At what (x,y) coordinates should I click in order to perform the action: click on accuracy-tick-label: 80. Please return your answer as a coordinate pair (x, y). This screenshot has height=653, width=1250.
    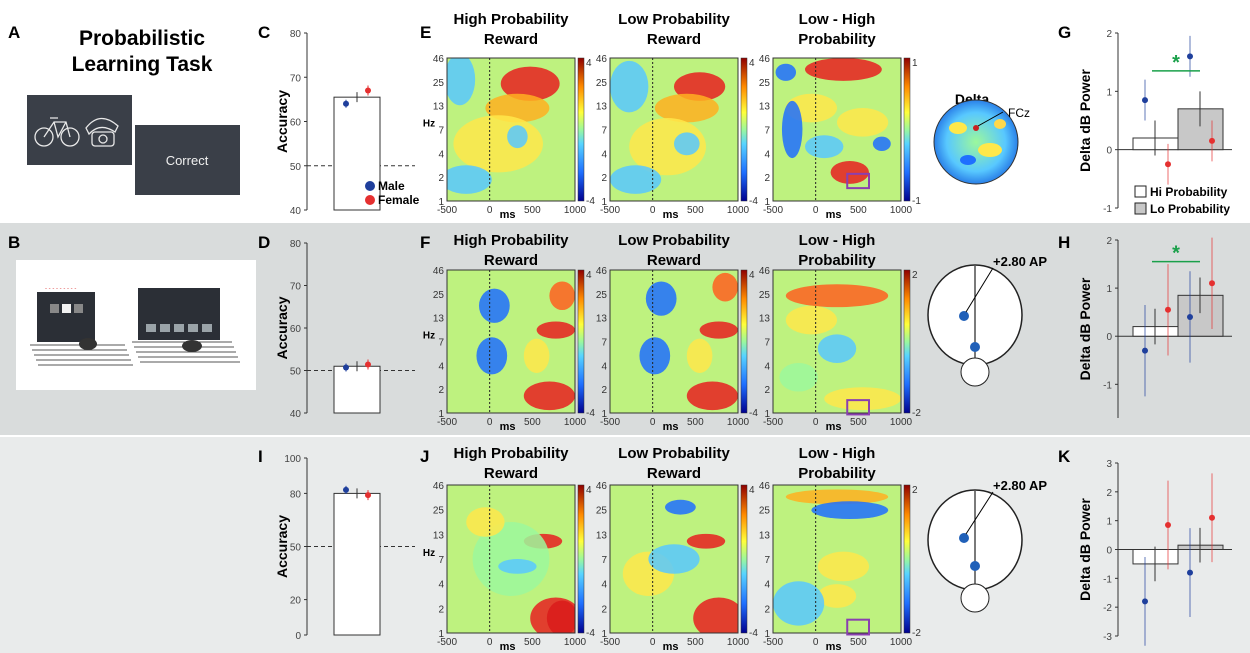
    Looking at the image, I should click on (296, 494).